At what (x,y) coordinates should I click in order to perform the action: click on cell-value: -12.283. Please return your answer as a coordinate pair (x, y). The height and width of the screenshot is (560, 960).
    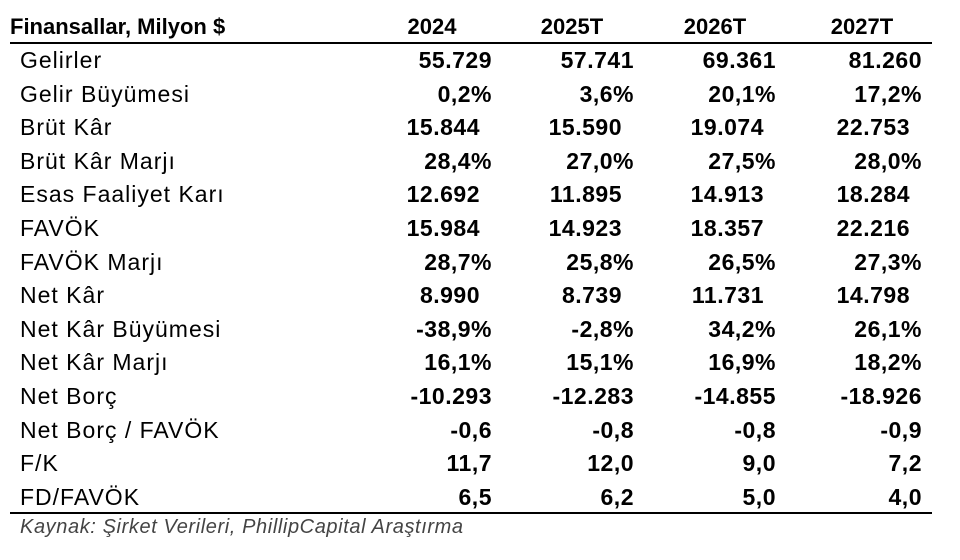
    Looking at the image, I should click on (593, 396).